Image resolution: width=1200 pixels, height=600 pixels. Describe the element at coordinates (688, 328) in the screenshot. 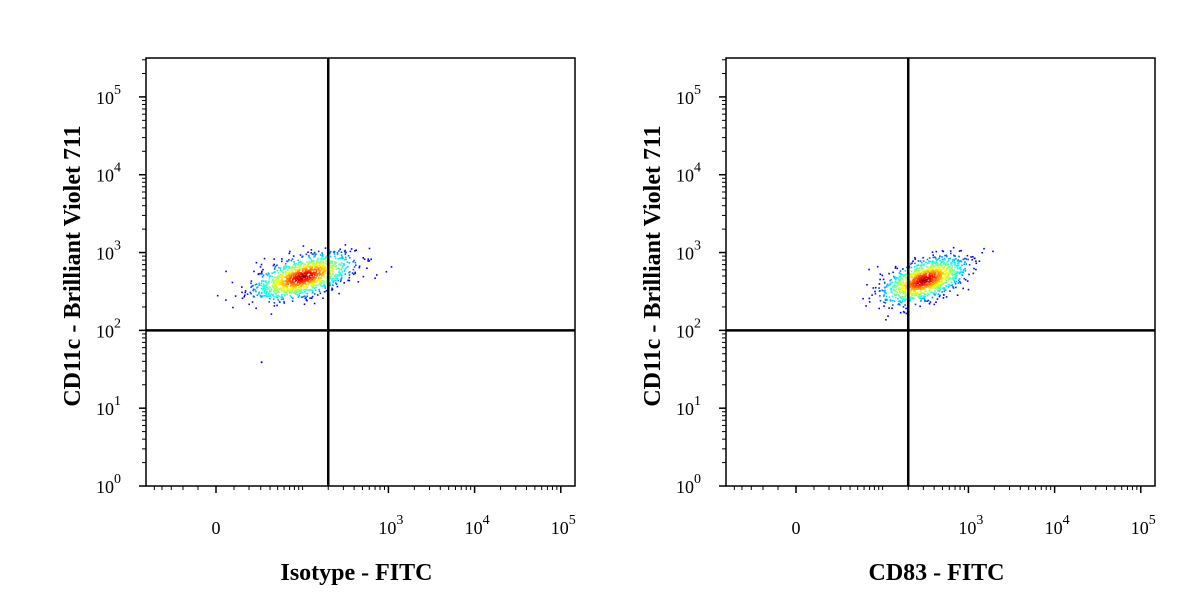

I see `y-tick-label: 10²` at that location.